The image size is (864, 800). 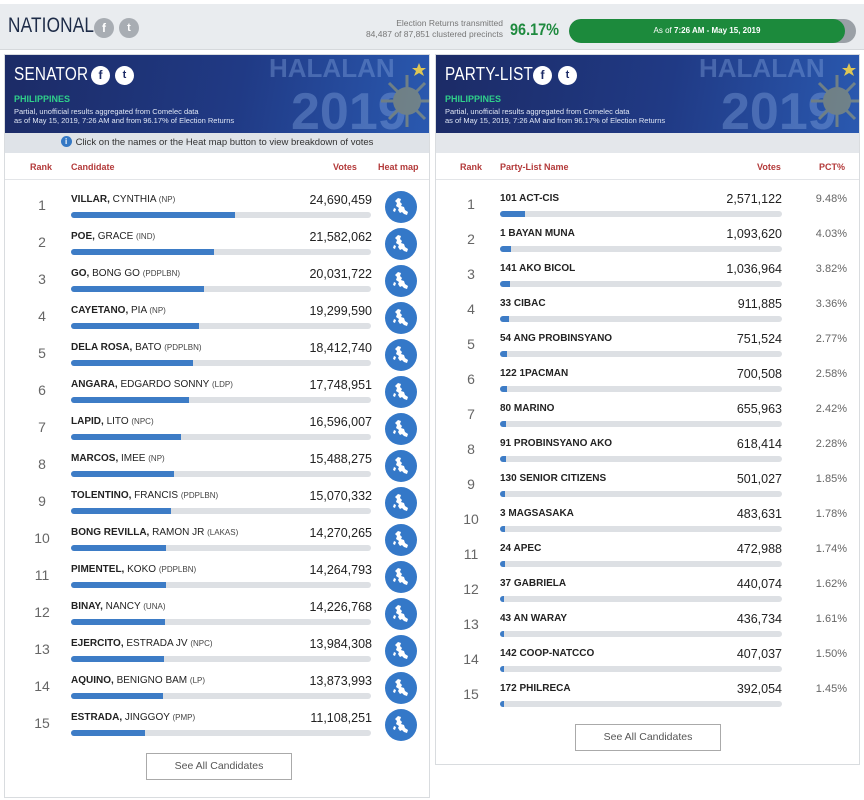 What do you see at coordinates (217, 689) in the screenshot?
I see `senator-row: 14 AQUINO, BENIGNO BAM (LP) 13,873,993` at bounding box center [217, 689].